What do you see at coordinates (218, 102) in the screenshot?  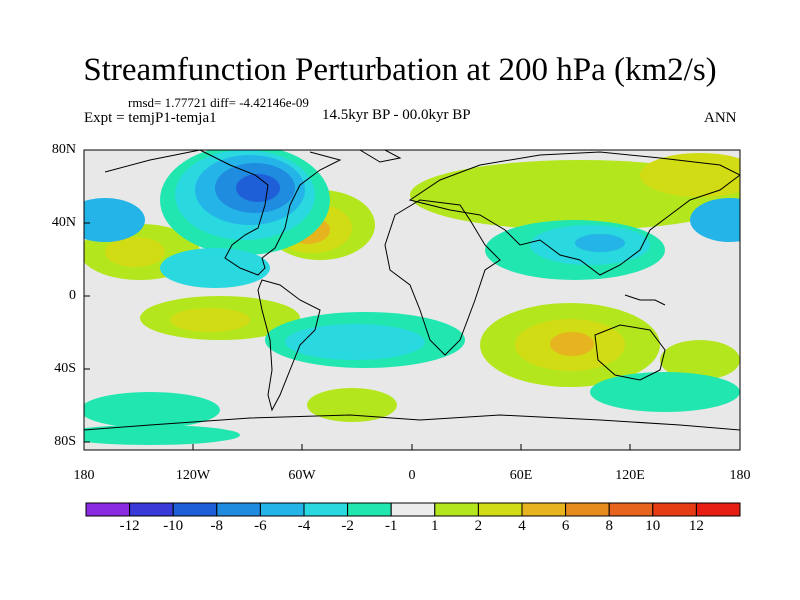 I see `stats-text: rmsd= 1.77721 diff= -4.42146e-09` at bounding box center [218, 102].